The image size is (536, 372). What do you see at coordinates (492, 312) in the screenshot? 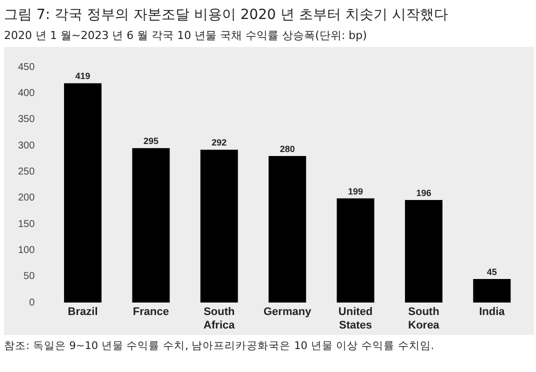
I see `x-tick-label: India` at bounding box center [492, 312].